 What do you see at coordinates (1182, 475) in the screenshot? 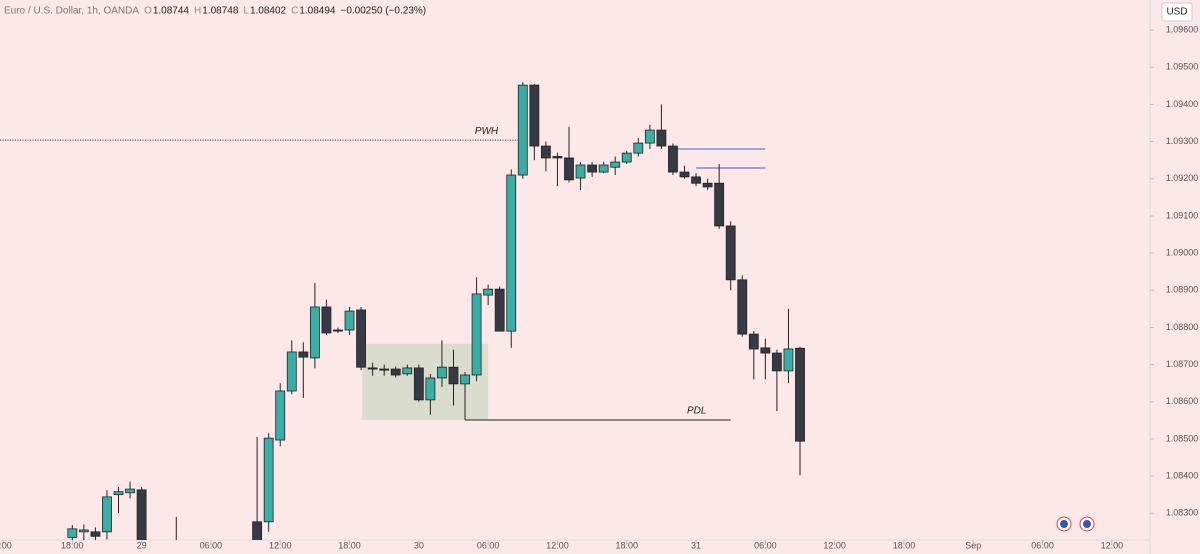
I see `y-tick-label: 1.08400` at bounding box center [1182, 475].